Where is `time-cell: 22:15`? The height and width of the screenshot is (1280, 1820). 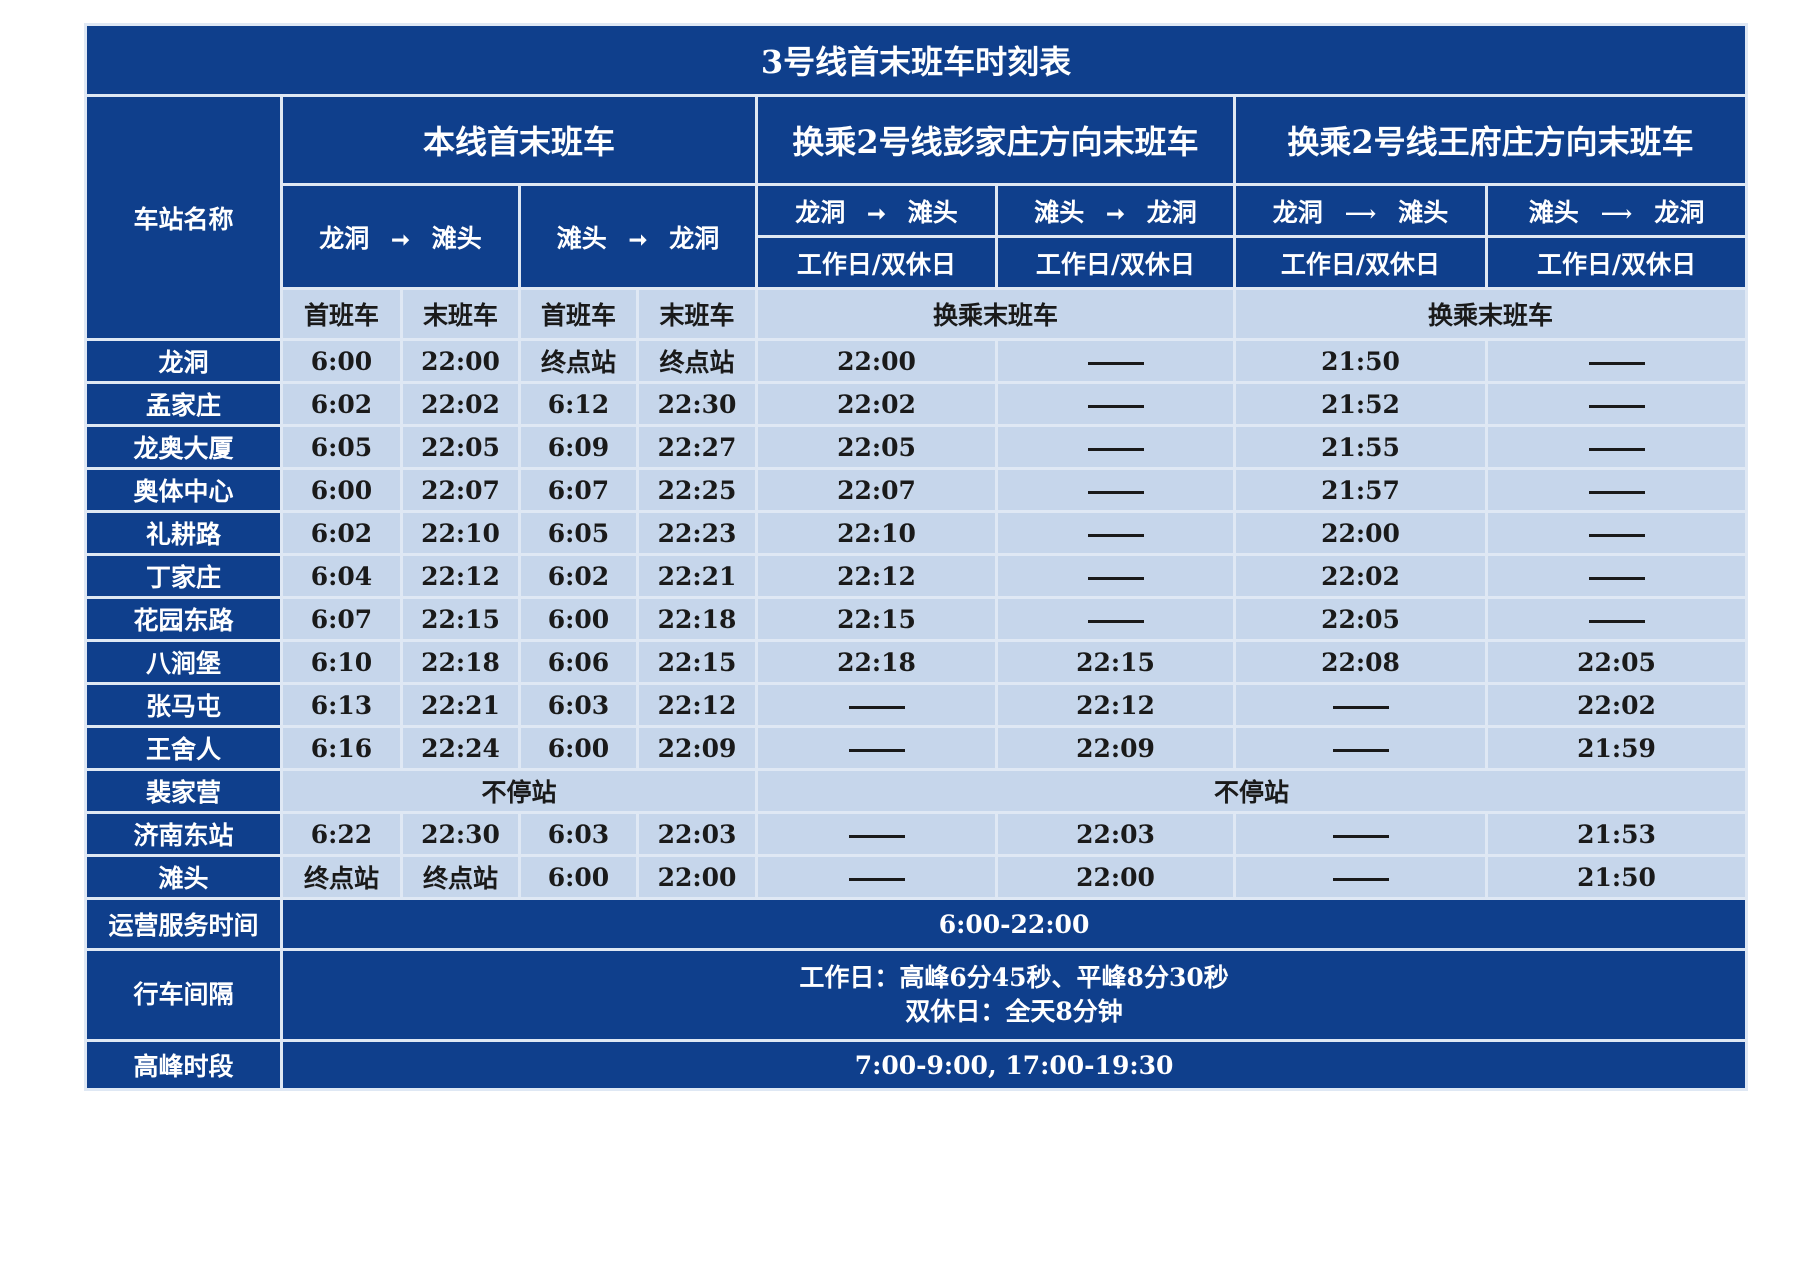 time-cell: 22:15 is located at coordinates (876, 619).